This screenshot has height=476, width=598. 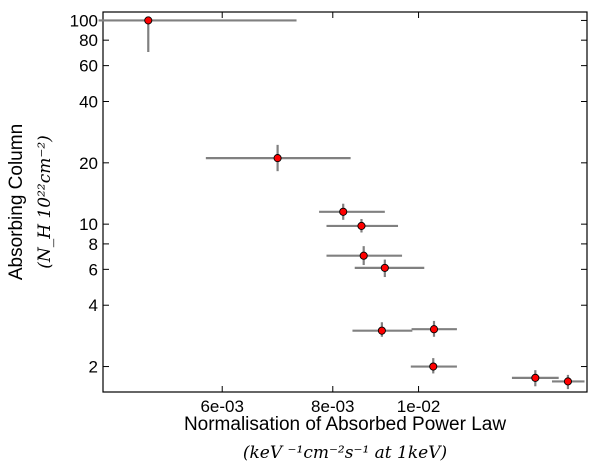 I want to click on x-axis-title: Normalisation of Absorbed Power Law, so click(x=345, y=424).